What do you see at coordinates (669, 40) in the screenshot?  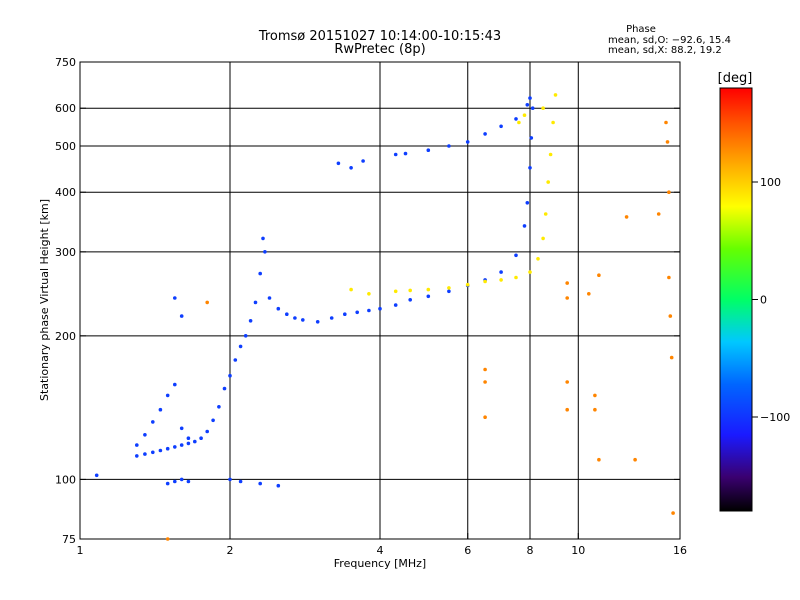 I see `phase-stats-o: mean, sd,O: −92.6, 15.4` at bounding box center [669, 40].